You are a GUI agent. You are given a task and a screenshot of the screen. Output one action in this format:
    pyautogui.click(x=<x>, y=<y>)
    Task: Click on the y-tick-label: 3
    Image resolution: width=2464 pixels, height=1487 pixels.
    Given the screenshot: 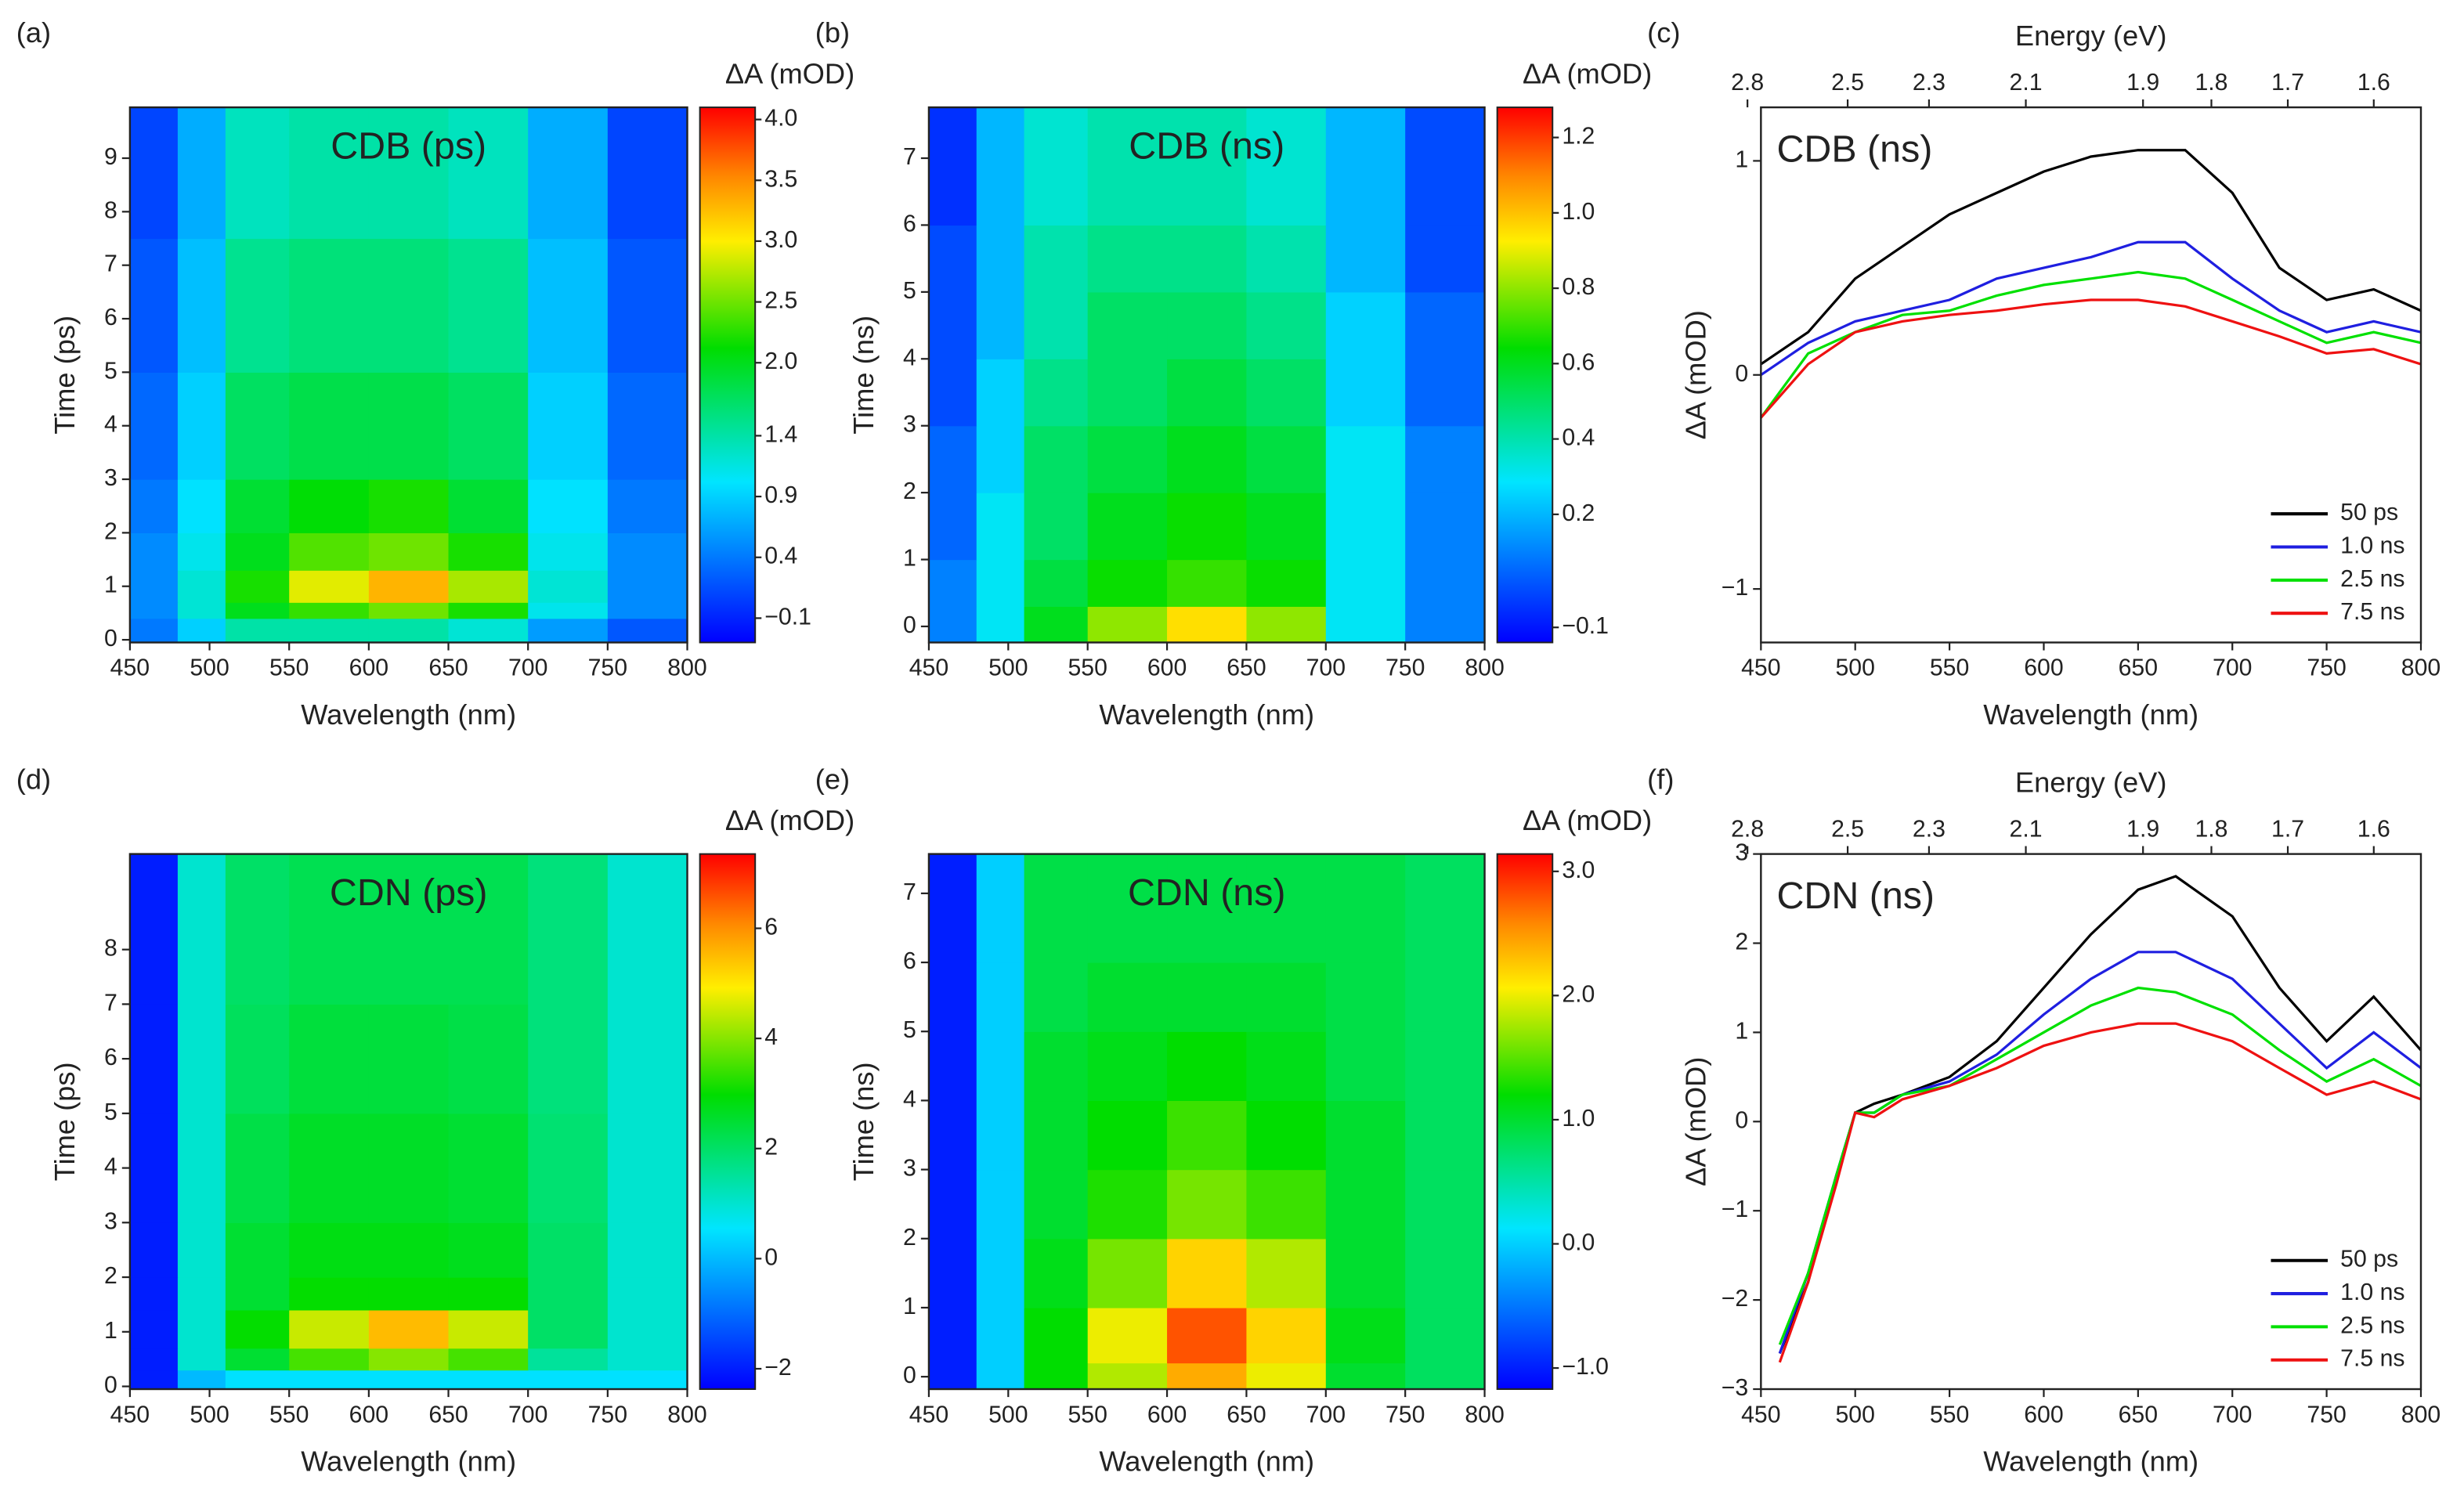 What is the action you would take?
    pyautogui.click(x=909, y=1169)
    